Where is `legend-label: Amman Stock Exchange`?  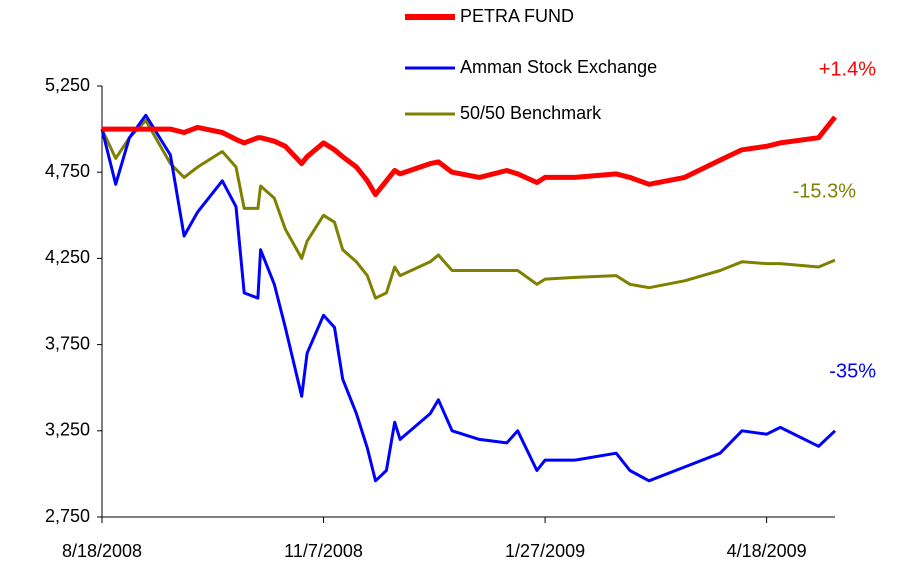
legend-label: Amman Stock Exchange is located at coordinates (558, 67).